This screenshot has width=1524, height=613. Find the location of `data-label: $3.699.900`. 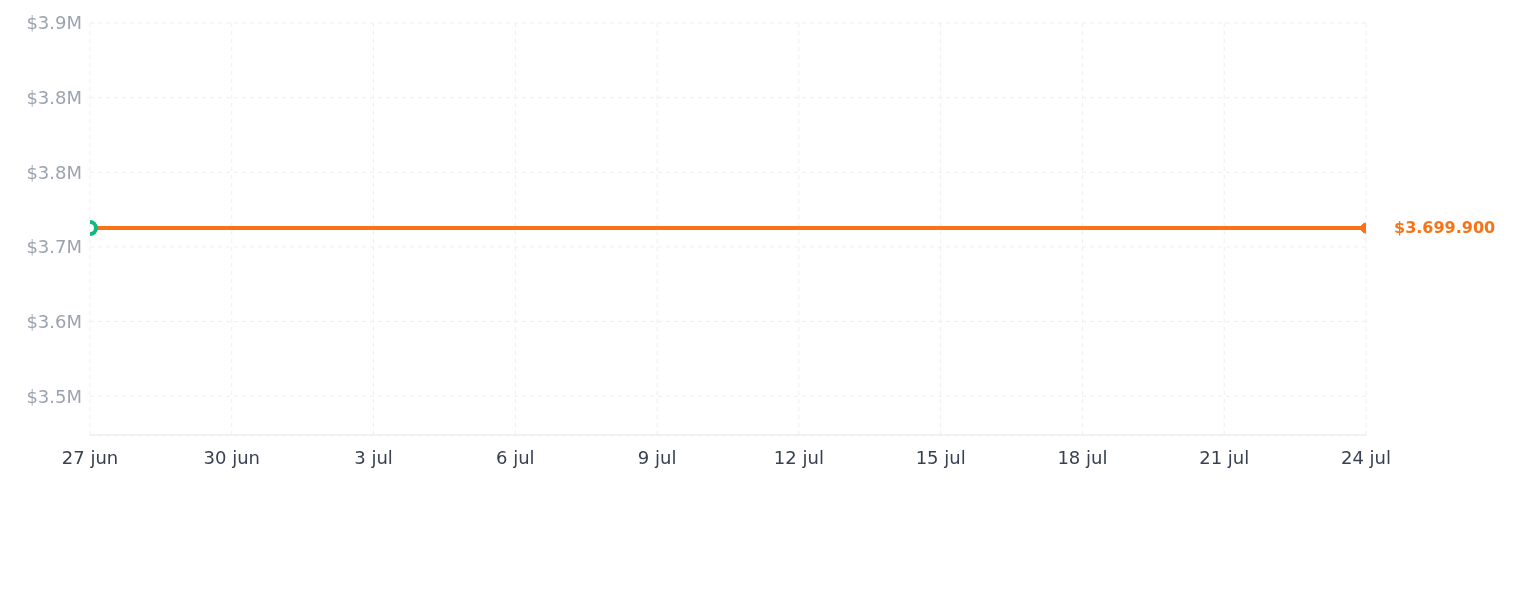

data-label: $3.699.900 is located at coordinates (1445, 228).